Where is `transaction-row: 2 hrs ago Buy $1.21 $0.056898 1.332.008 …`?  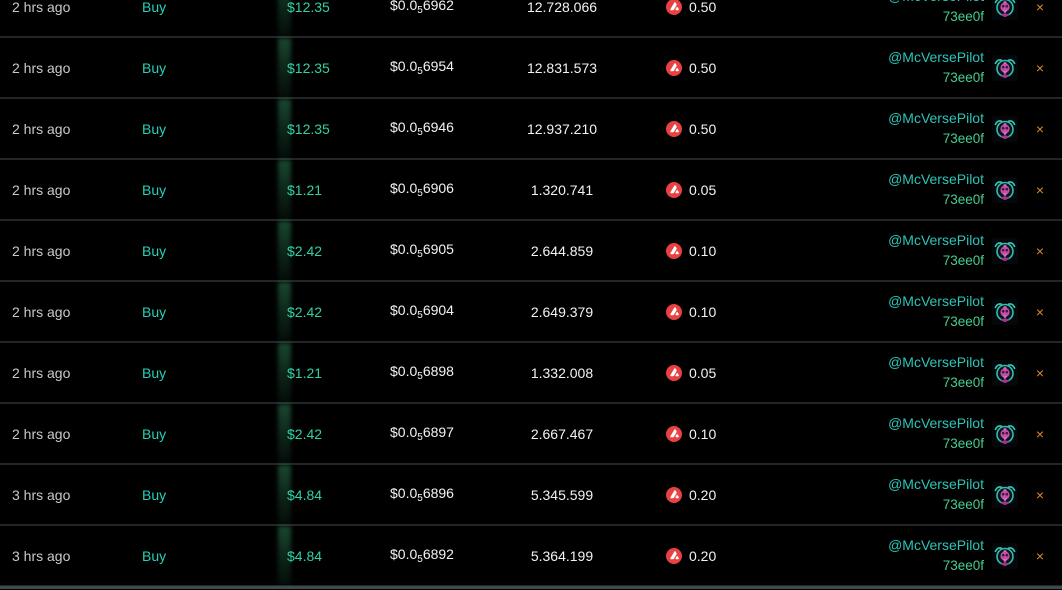
transaction-row: 2 hrs ago Buy $1.21 $0.056898 1.332.008 … is located at coordinates (531, 373).